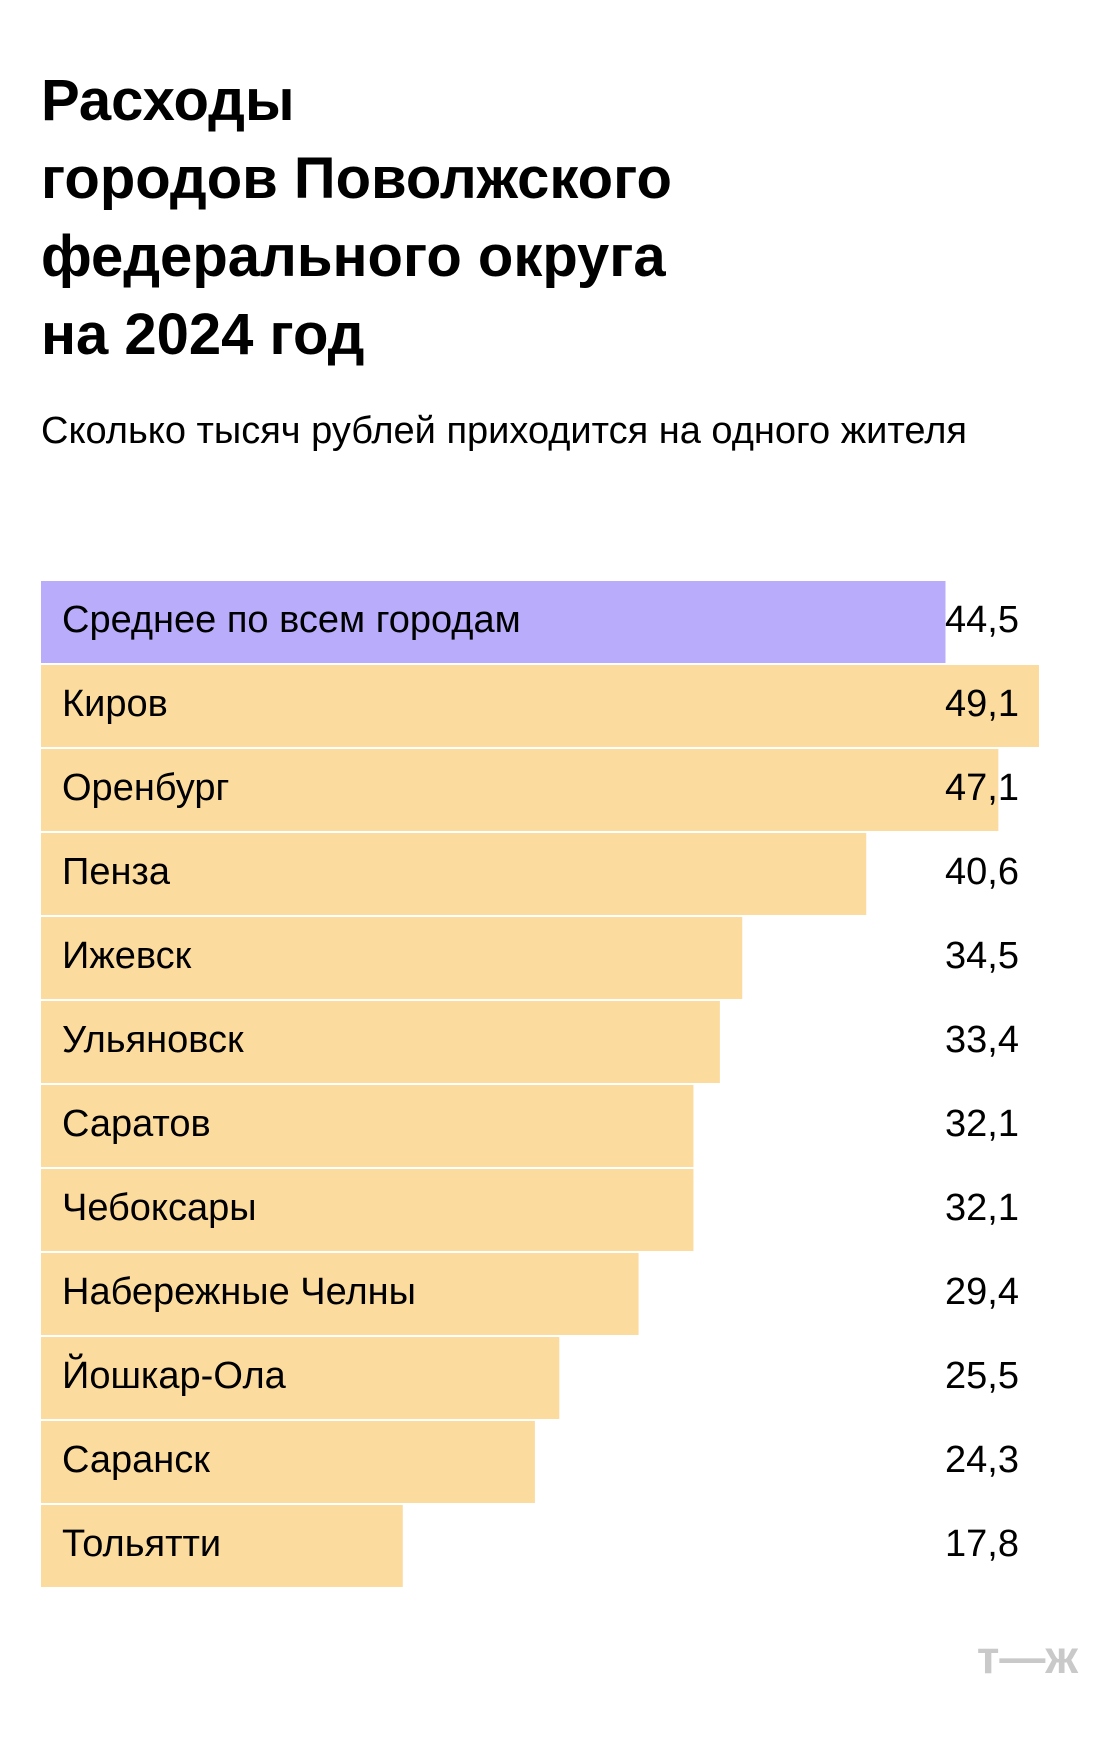  Describe the element at coordinates (982, 1376) in the screenshot. I see `value-label: 25,5` at that location.